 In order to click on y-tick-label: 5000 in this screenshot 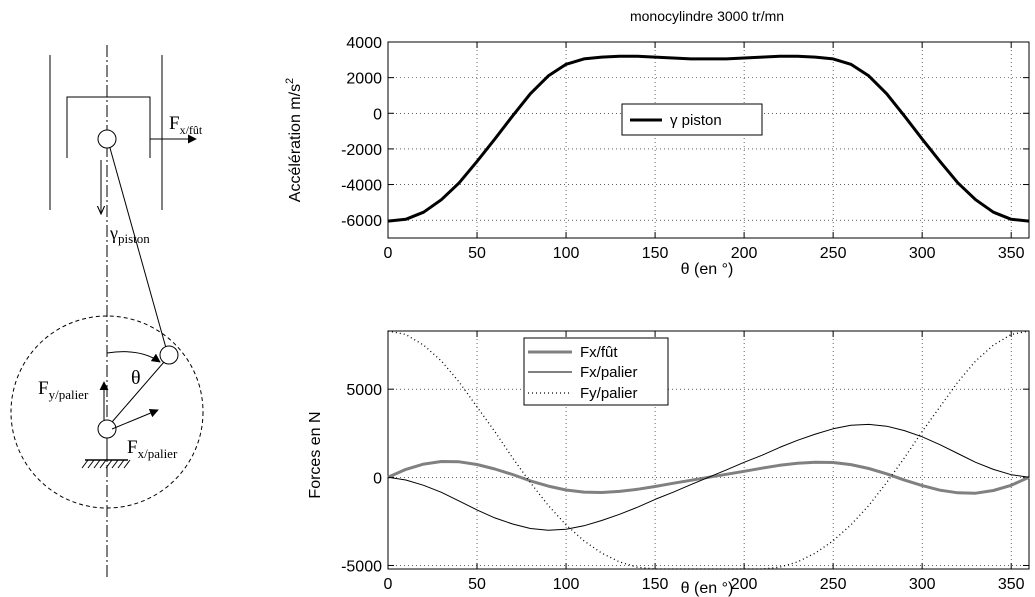, I will do `click(364, 390)`.